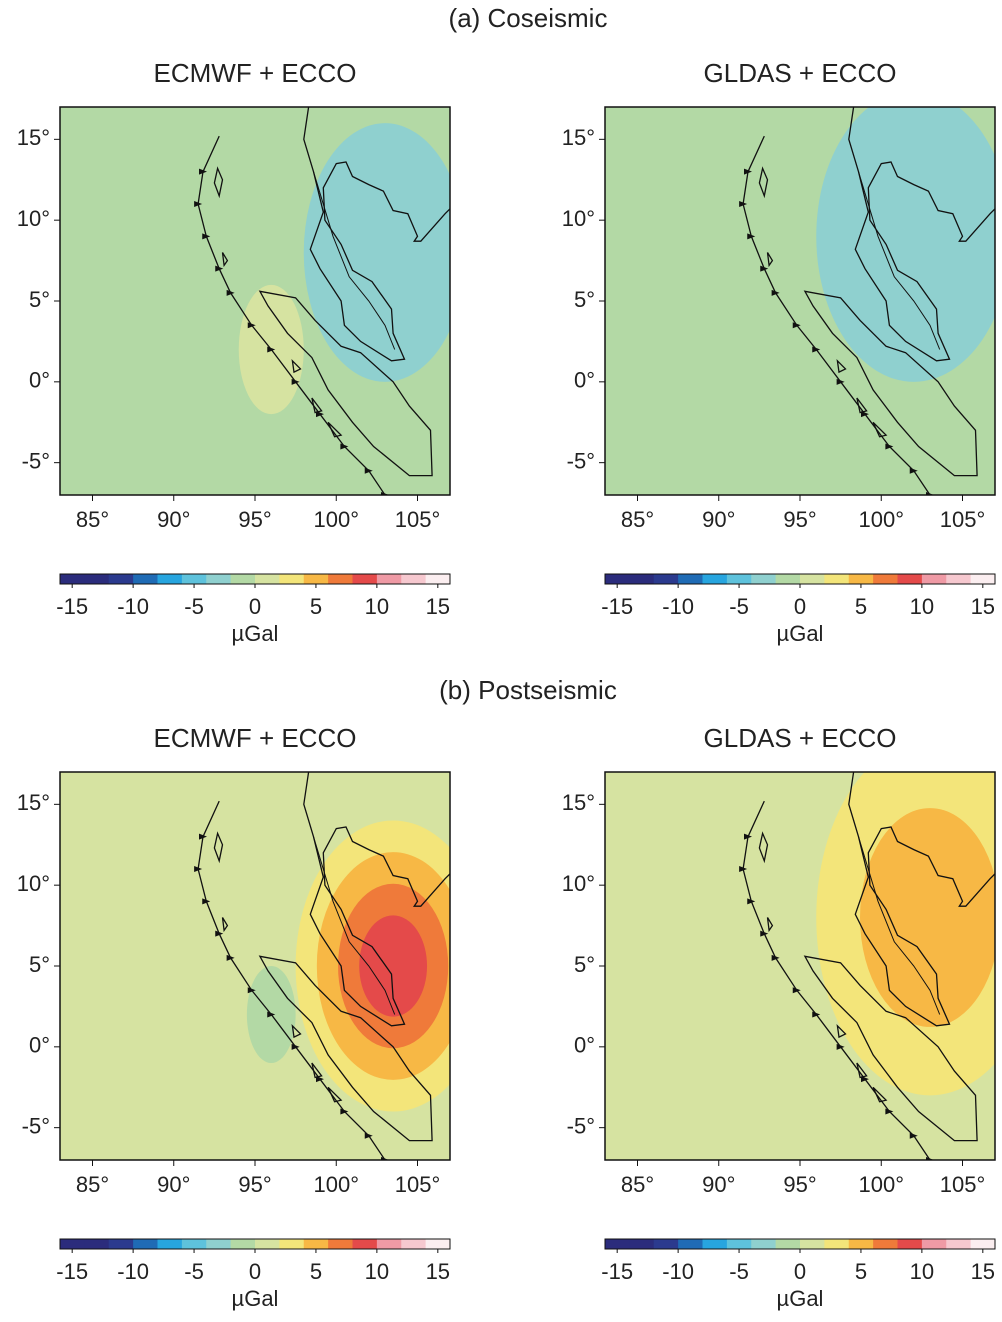 This screenshot has width=1002, height=1322. I want to click on anomaly-contour, so click(376, 252).